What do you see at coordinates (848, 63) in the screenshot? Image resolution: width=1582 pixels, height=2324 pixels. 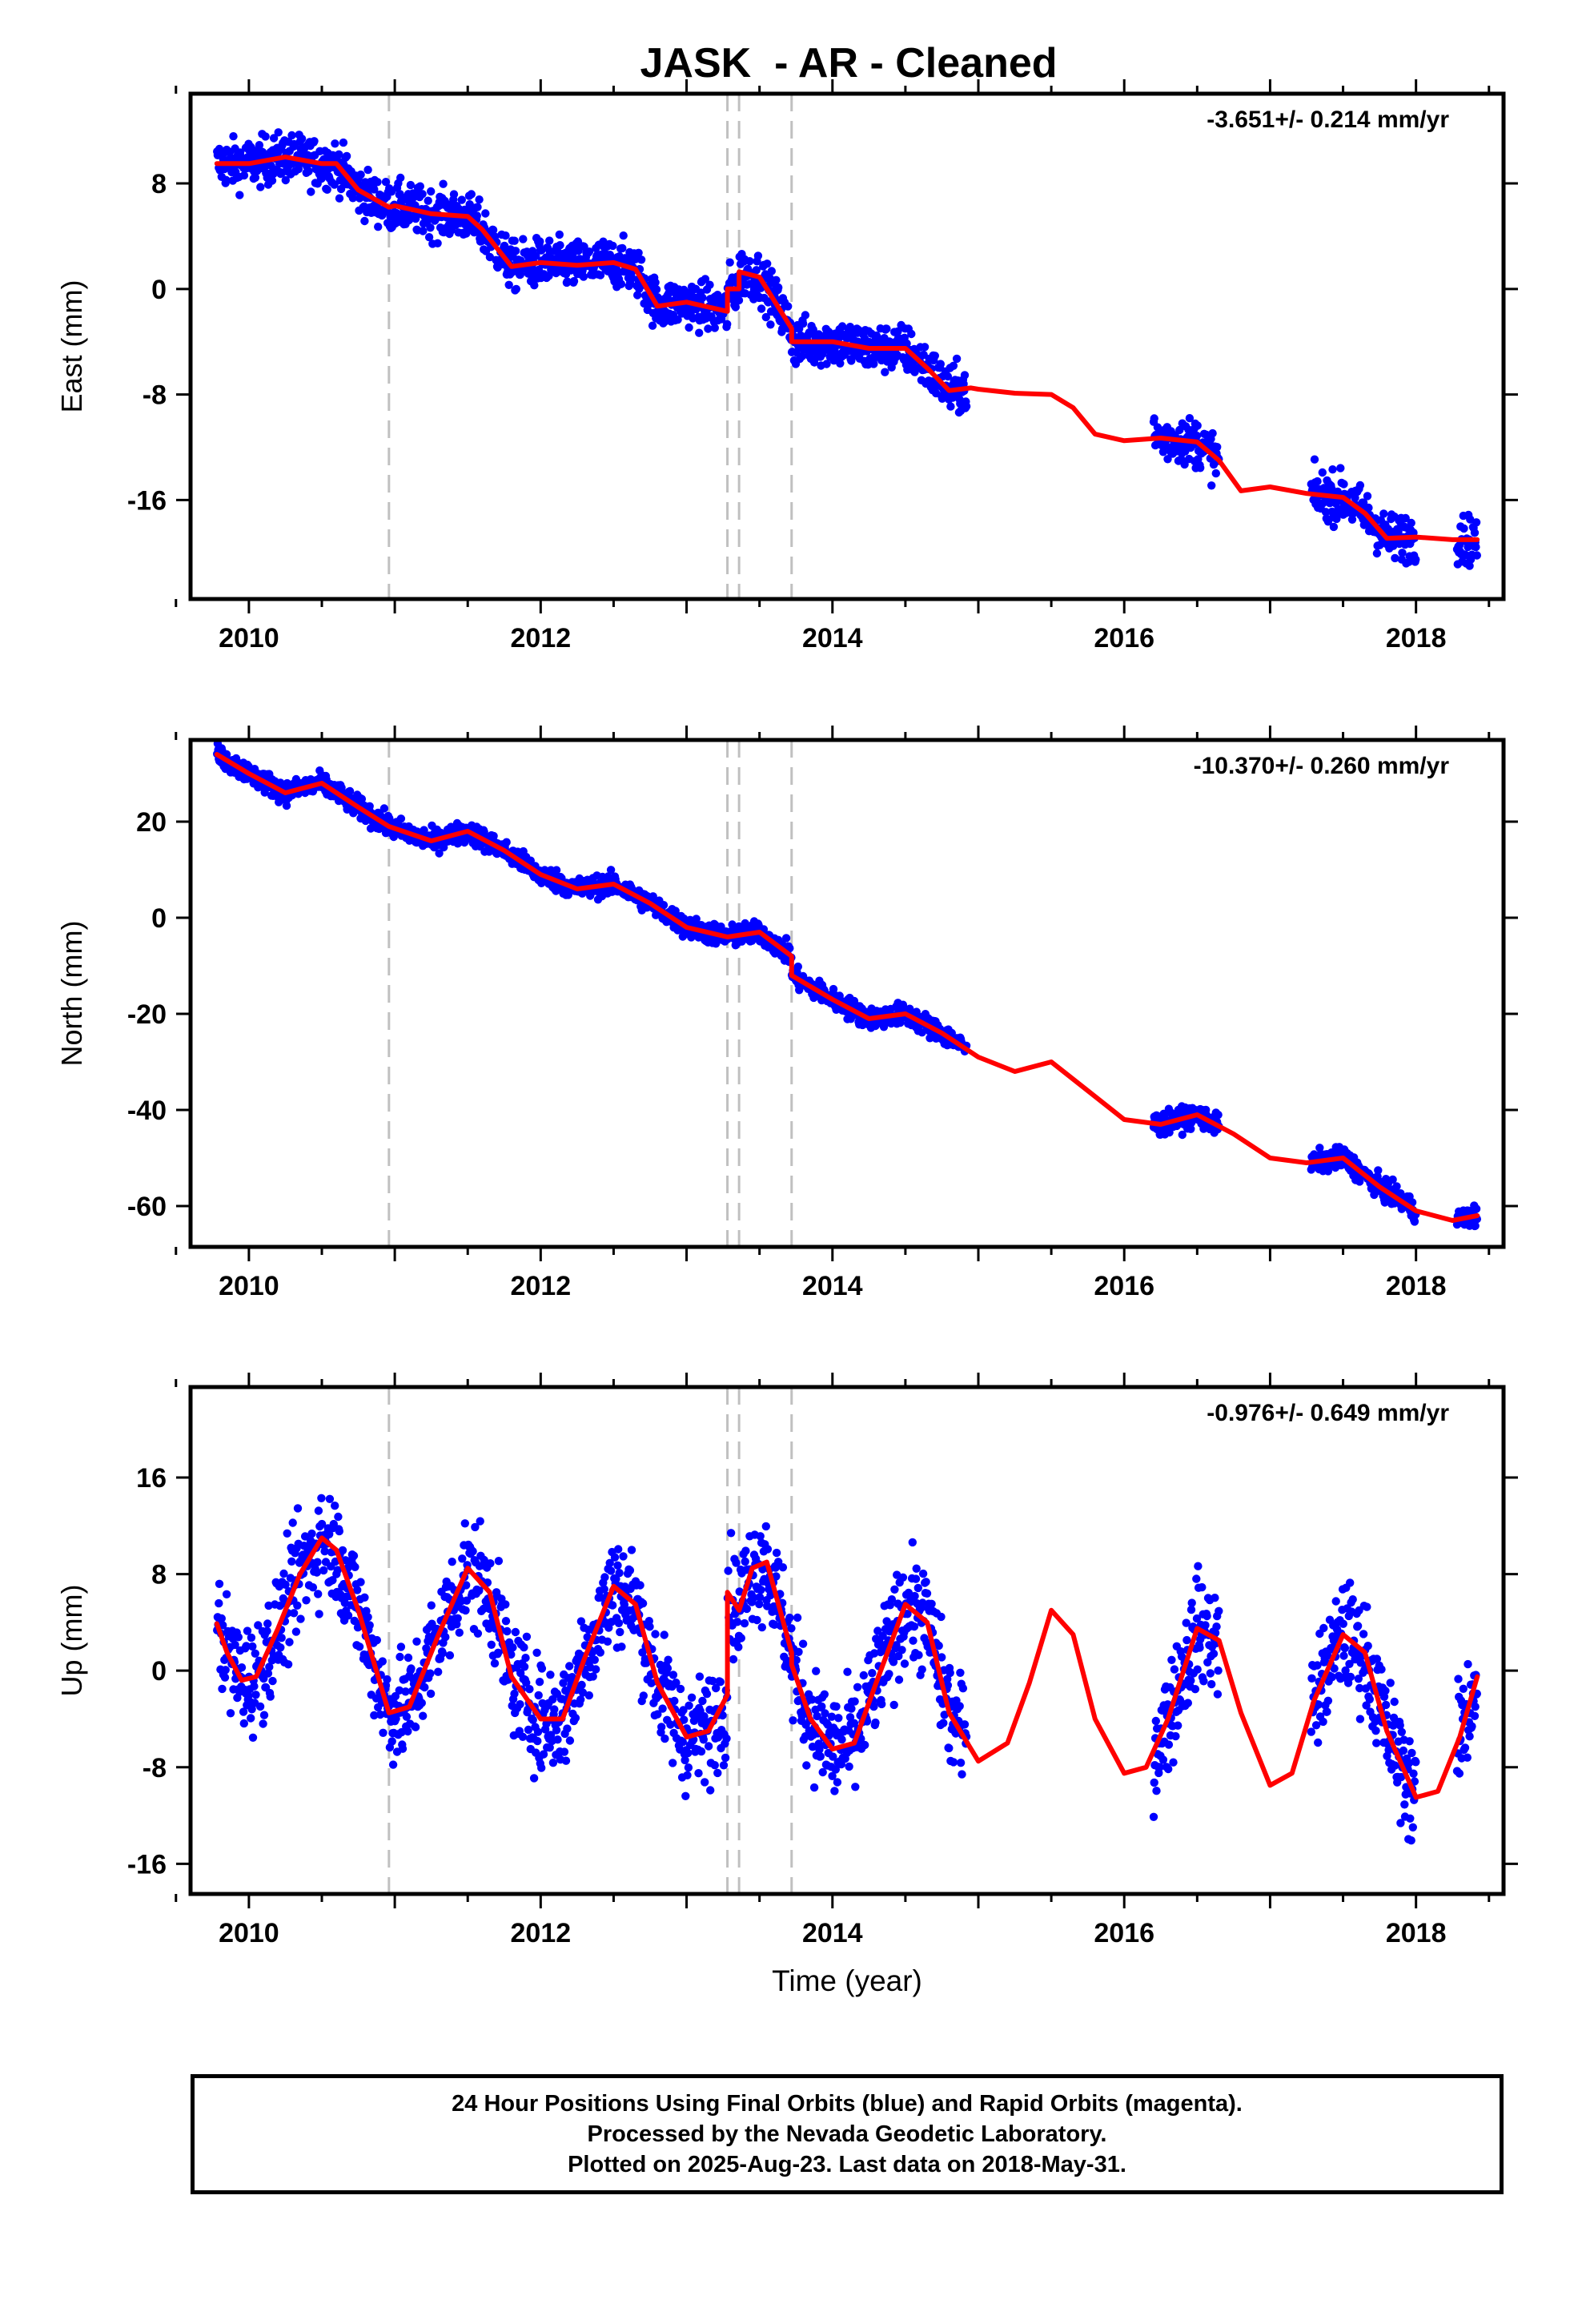 I see `figure-title: JASK - AR - Cleaned` at bounding box center [848, 63].